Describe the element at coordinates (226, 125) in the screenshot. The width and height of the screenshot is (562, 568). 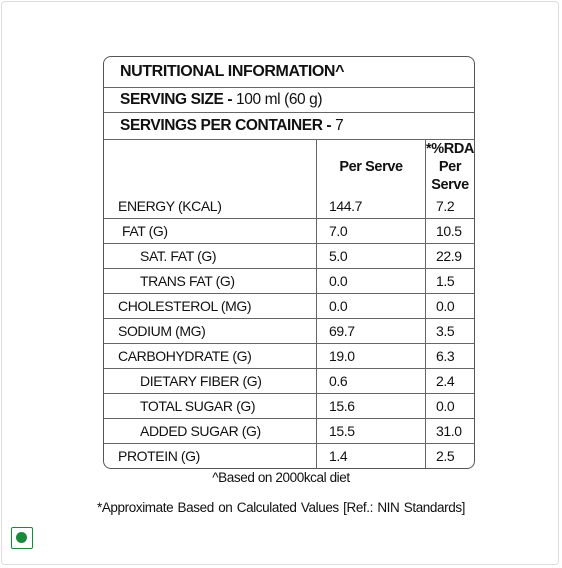
I see `servings-label: SERVINGS PER CONTAINER -` at that location.